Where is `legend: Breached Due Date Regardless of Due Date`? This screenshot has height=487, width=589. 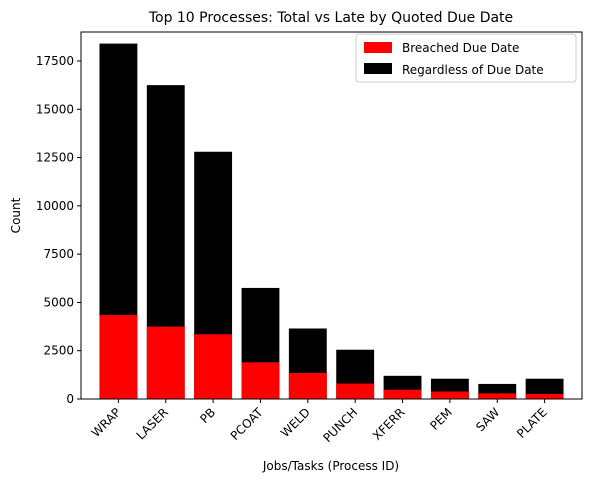 legend: Breached Due Date Regardless of Due Date is located at coordinates (466, 58).